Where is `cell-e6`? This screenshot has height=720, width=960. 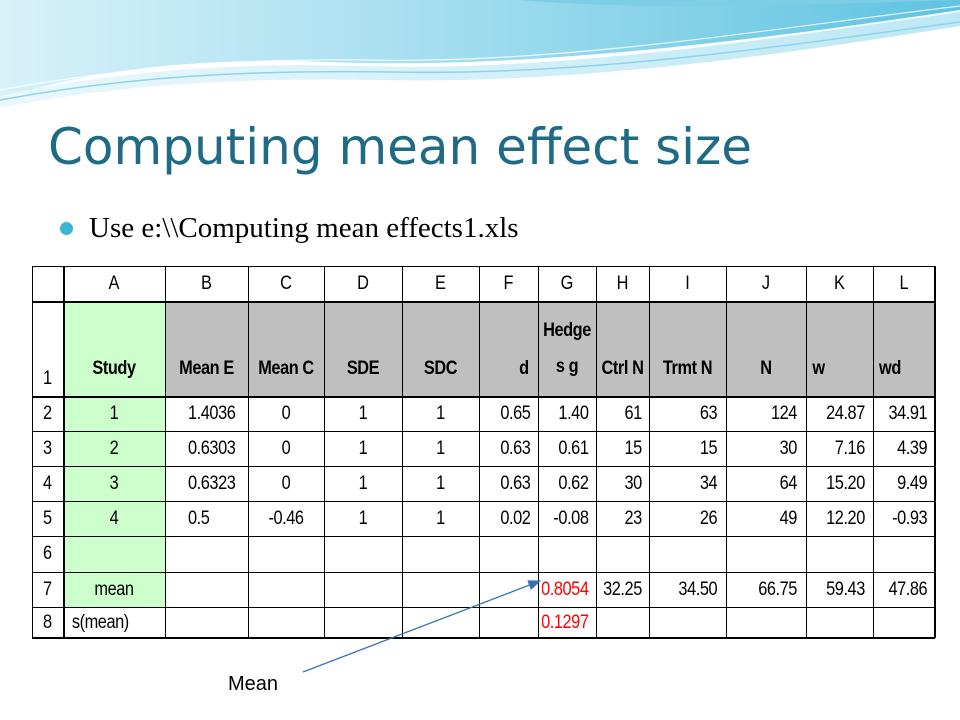
cell-e6 is located at coordinates (440, 554).